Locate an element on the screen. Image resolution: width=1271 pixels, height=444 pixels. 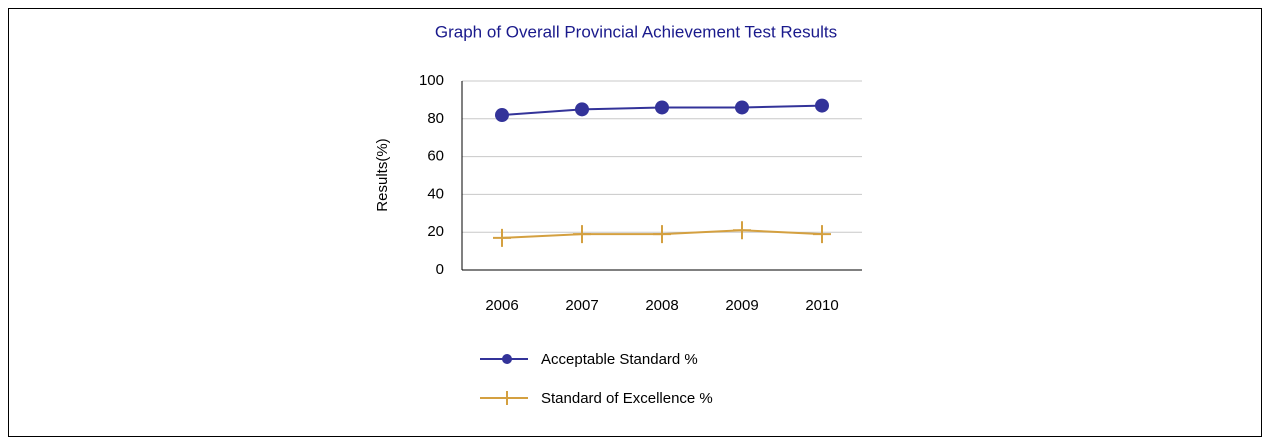
y-tick-label: 100 is located at coordinates (431, 80).